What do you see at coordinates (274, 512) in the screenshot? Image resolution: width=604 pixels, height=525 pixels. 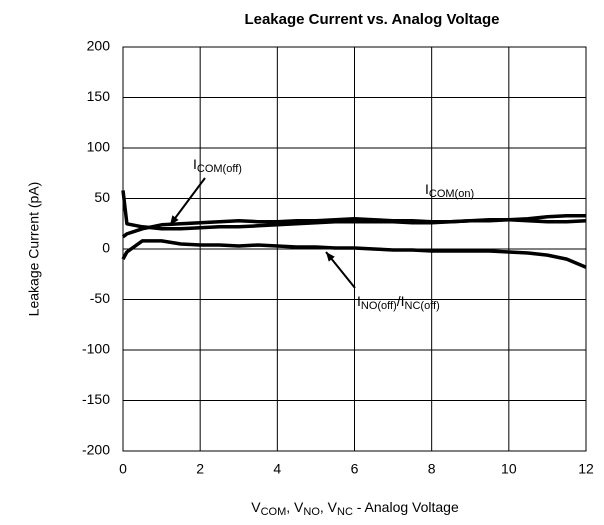 I see `x-axis-label-subscript: COM` at bounding box center [274, 512].